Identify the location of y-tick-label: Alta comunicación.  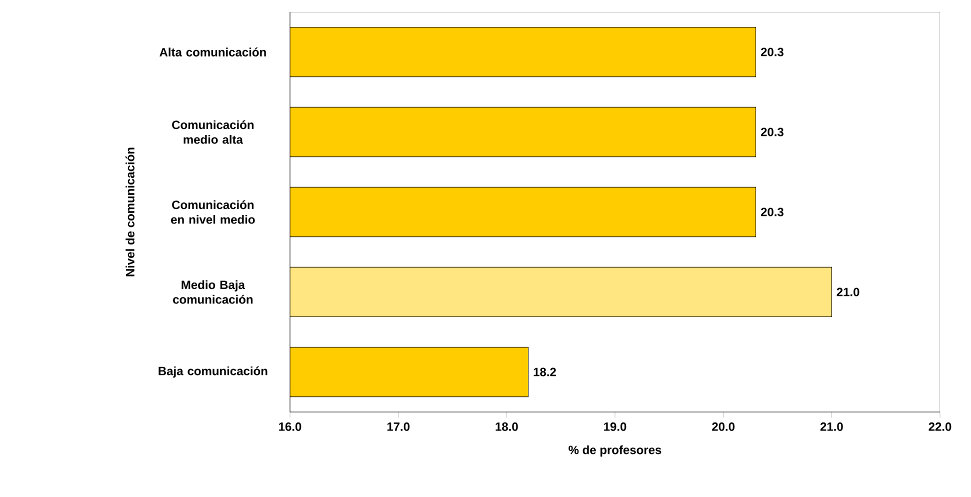
(213, 52).